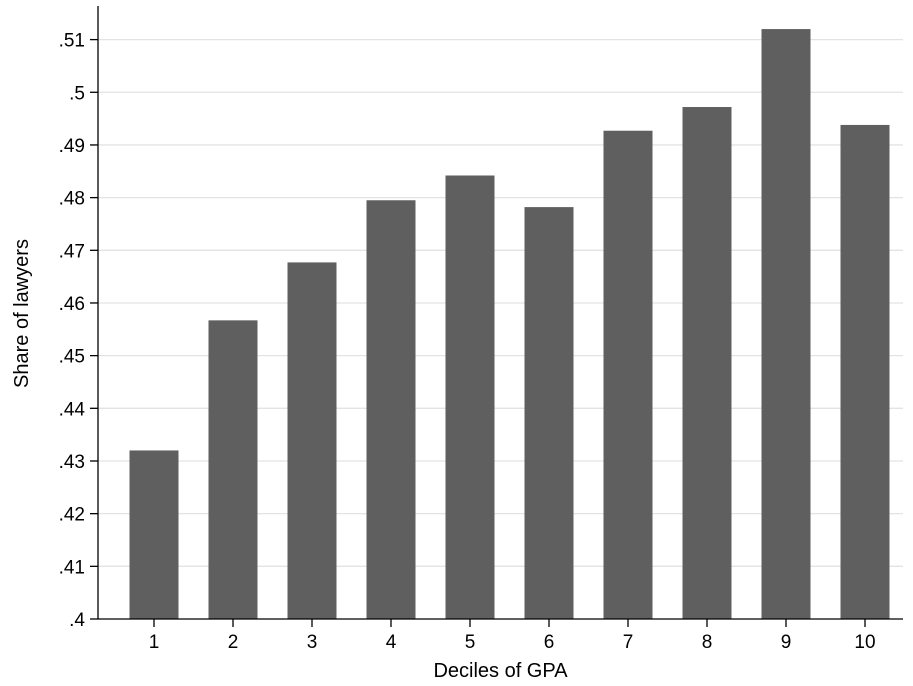 The image size is (913, 686). Describe the element at coordinates (72, 199) in the screenshot. I see `y-tick-label: .48` at that location.